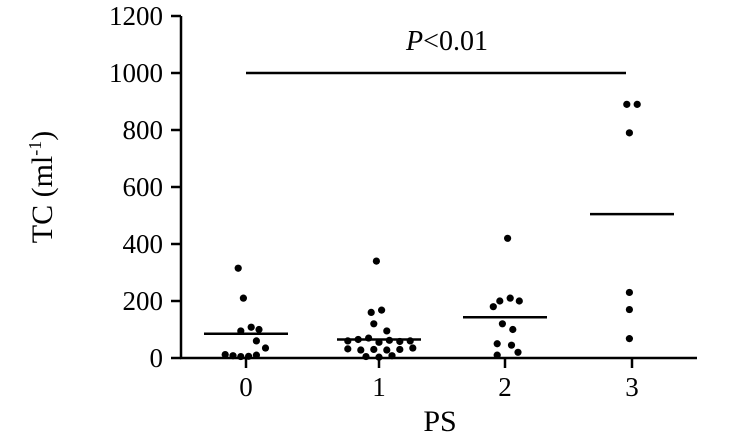 This screenshot has height=447, width=732. Describe the element at coordinates (143, 301) in the screenshot. I see `y-tick-label: 200` at that location.